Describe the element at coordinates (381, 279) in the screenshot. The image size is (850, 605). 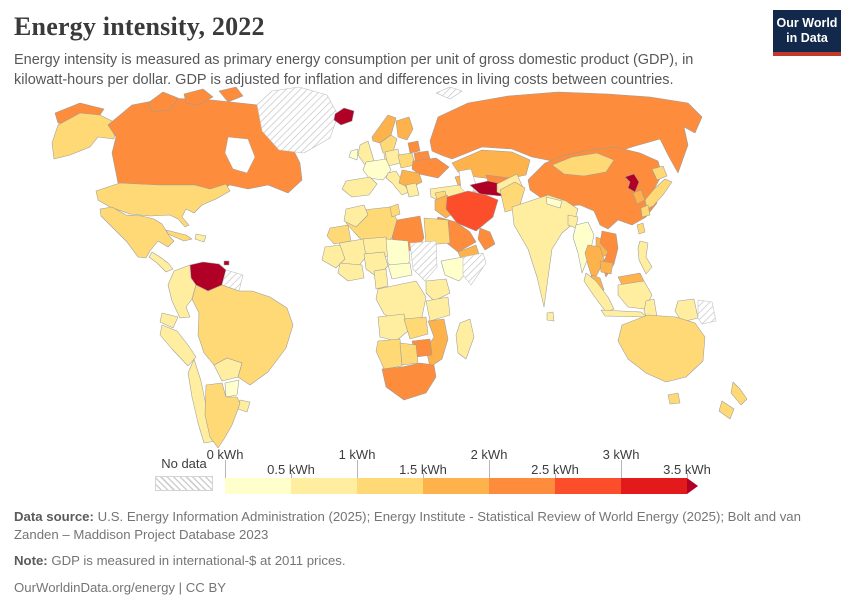
I see `country-cameroon` at that location.